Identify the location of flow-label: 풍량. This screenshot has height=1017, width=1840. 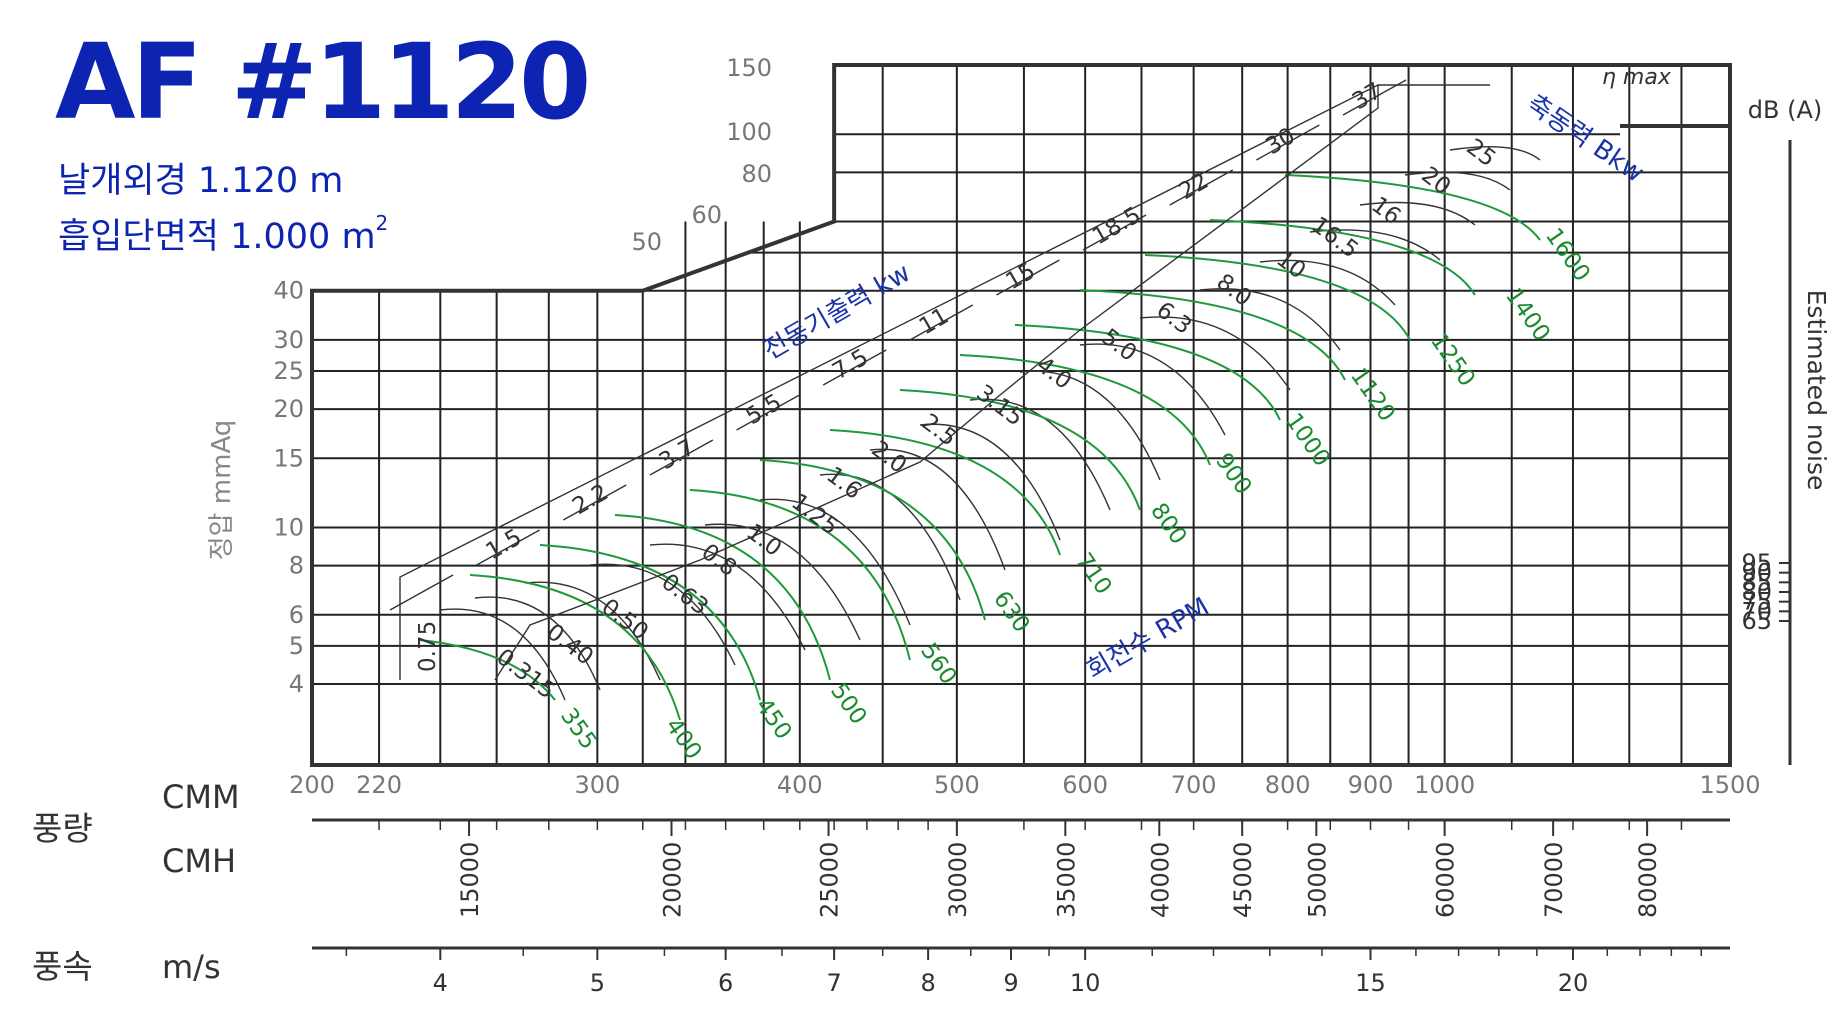
(62, 828).